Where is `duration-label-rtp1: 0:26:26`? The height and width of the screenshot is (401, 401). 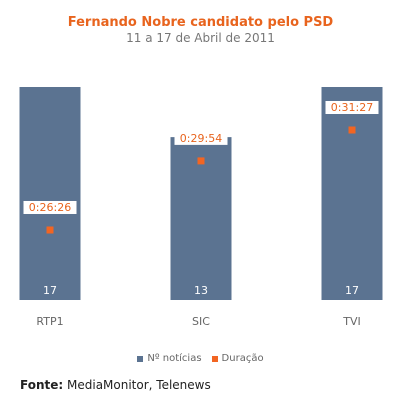 duration-label-rtp1: 0:26:26 is located at coordinates (50, 207).